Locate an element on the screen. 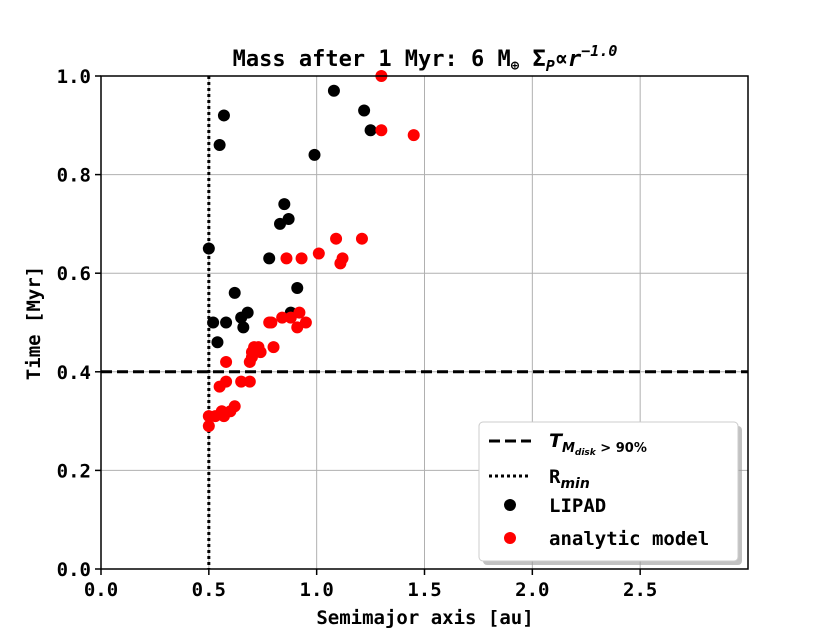 The image size is (830, 639). legend-box is located at coordinates (608, 491).